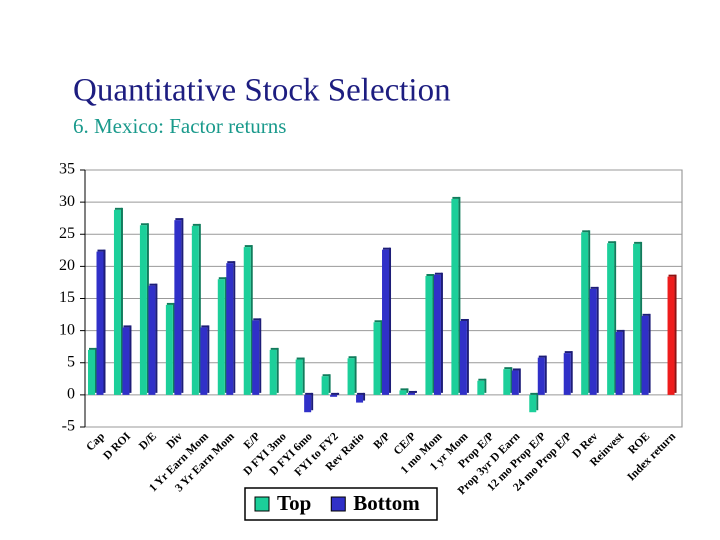 This screenshot has height=540, width=720. What do you see at coordinates (71, 394) in the screenshot?
I see `y-tick-label: 0` at bounding box center [71, 394].